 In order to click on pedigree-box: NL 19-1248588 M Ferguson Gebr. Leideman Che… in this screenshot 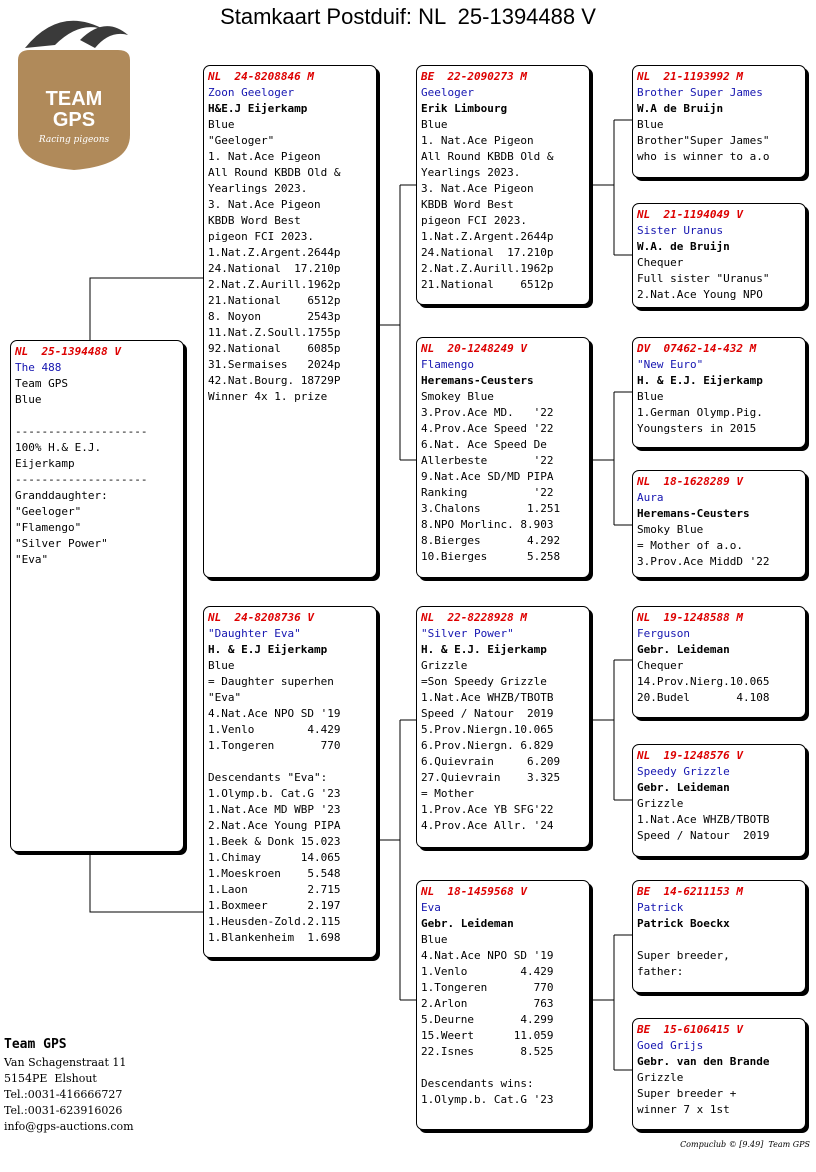, I will do `click(719, 662)`.